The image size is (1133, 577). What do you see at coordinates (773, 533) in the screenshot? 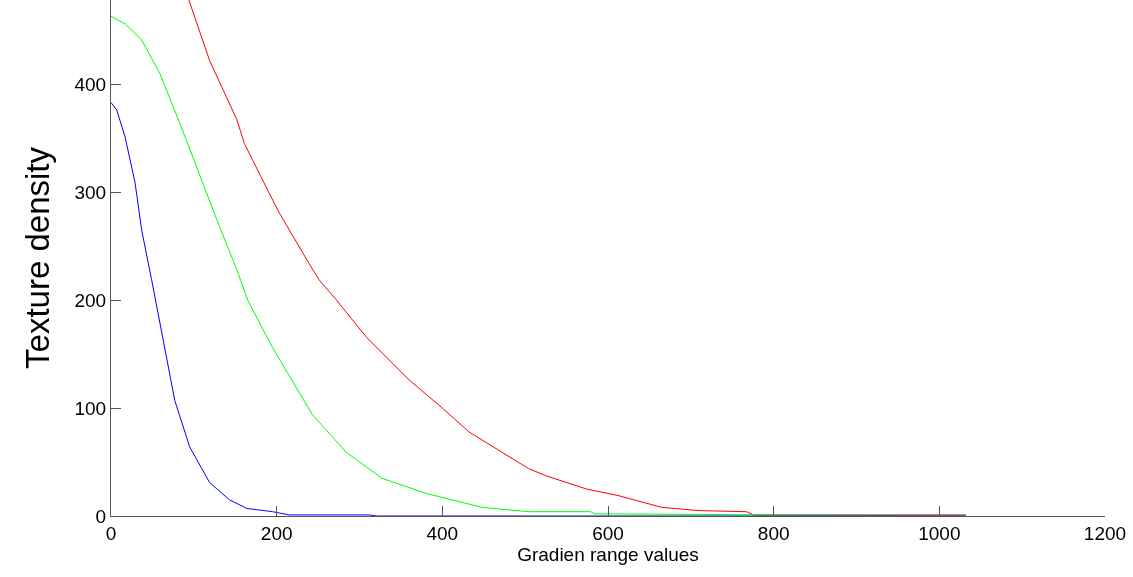
I see `x-tick-label: 800` at bounding box center [773, 533].